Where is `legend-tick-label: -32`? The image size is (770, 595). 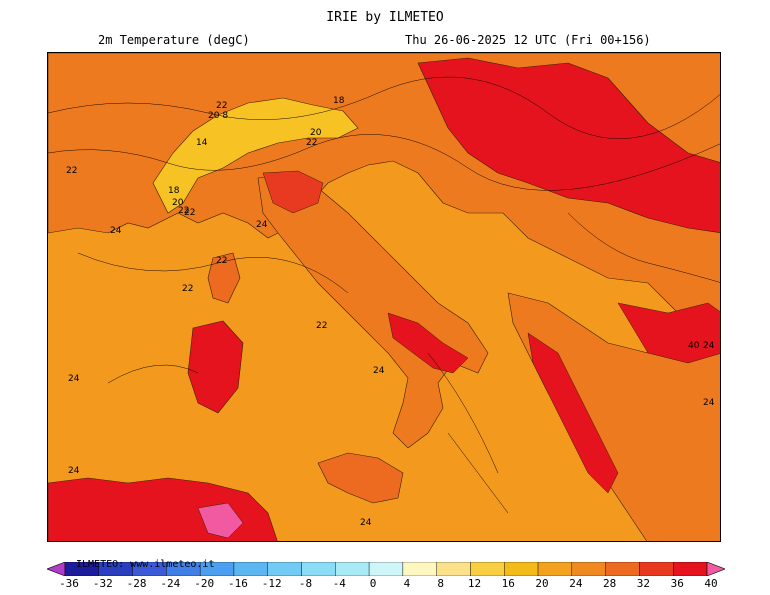 legend-tick-label: -32 is located at coordinates (102, 583).